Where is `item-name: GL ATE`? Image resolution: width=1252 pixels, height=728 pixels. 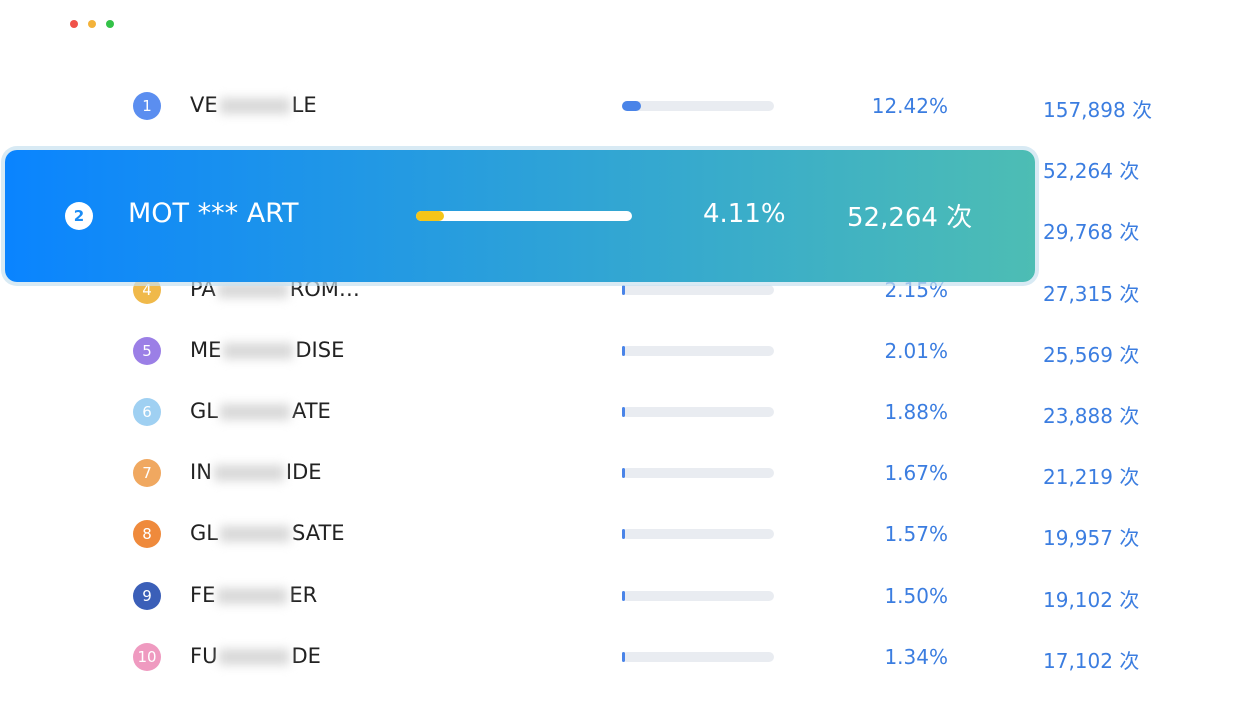 item-name: GL ATE is located at coordinates (260, 411).